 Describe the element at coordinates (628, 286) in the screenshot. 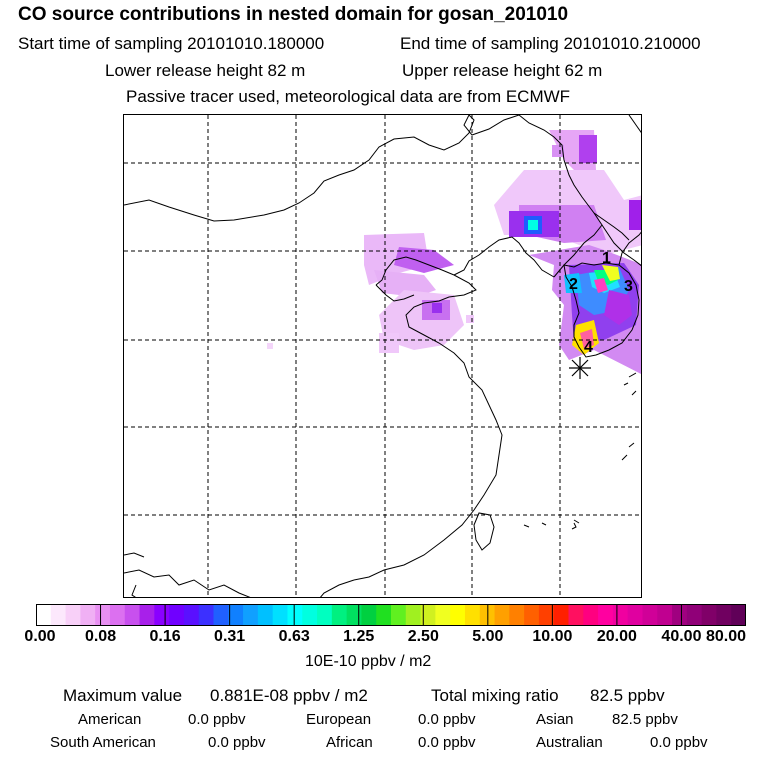

I see `marker-label-3: 3` at that location.